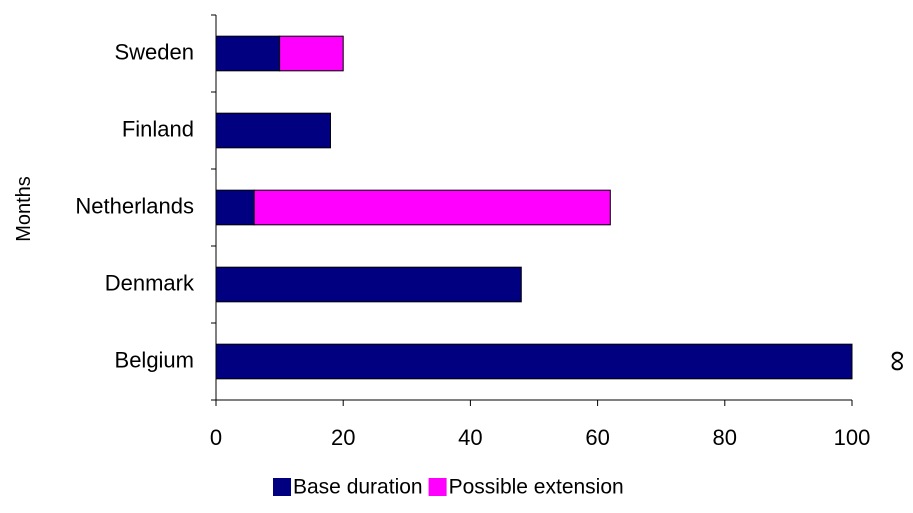  Describe the element at coordinates (158, 128) in the screenshot. I see `category-label-finland: Finland` at that location.